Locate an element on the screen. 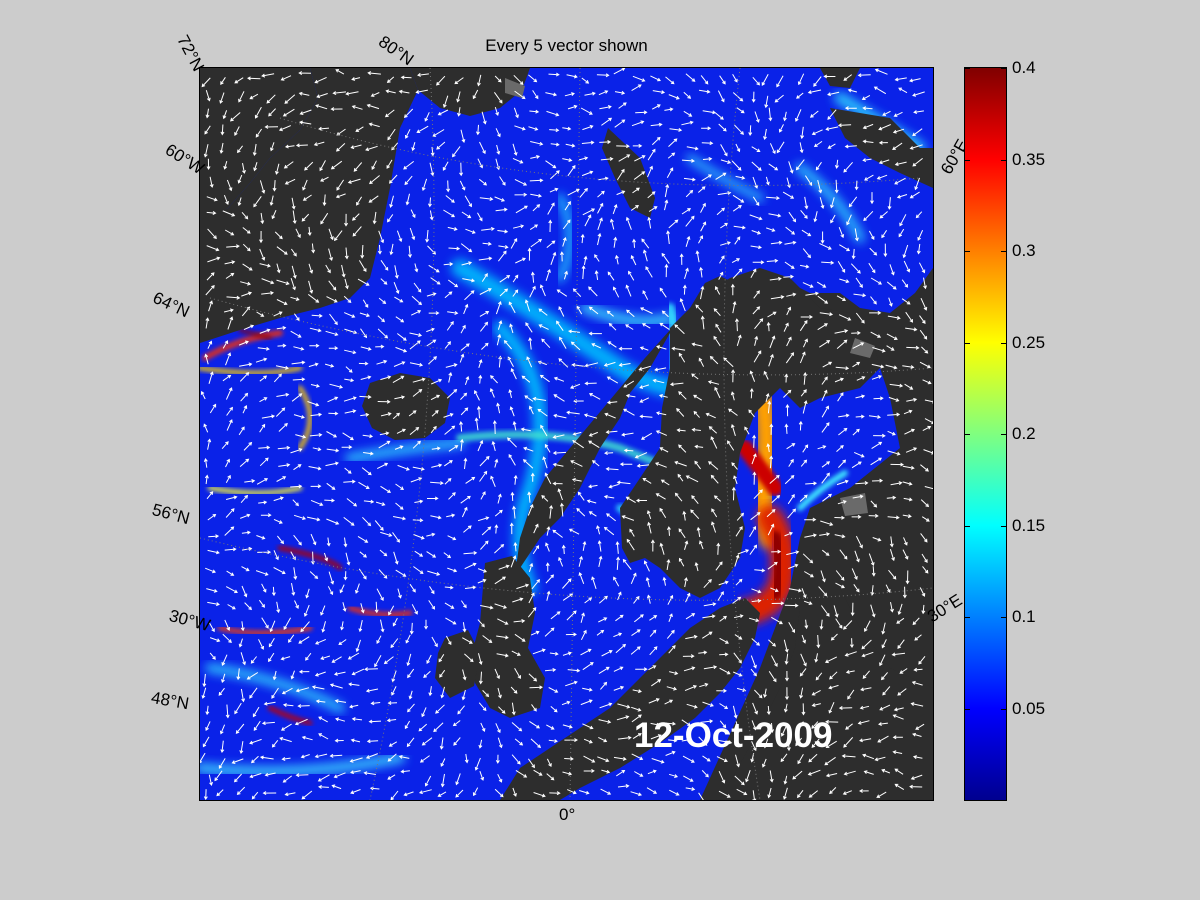  europe-mainland is located at coordinates (630, 699).